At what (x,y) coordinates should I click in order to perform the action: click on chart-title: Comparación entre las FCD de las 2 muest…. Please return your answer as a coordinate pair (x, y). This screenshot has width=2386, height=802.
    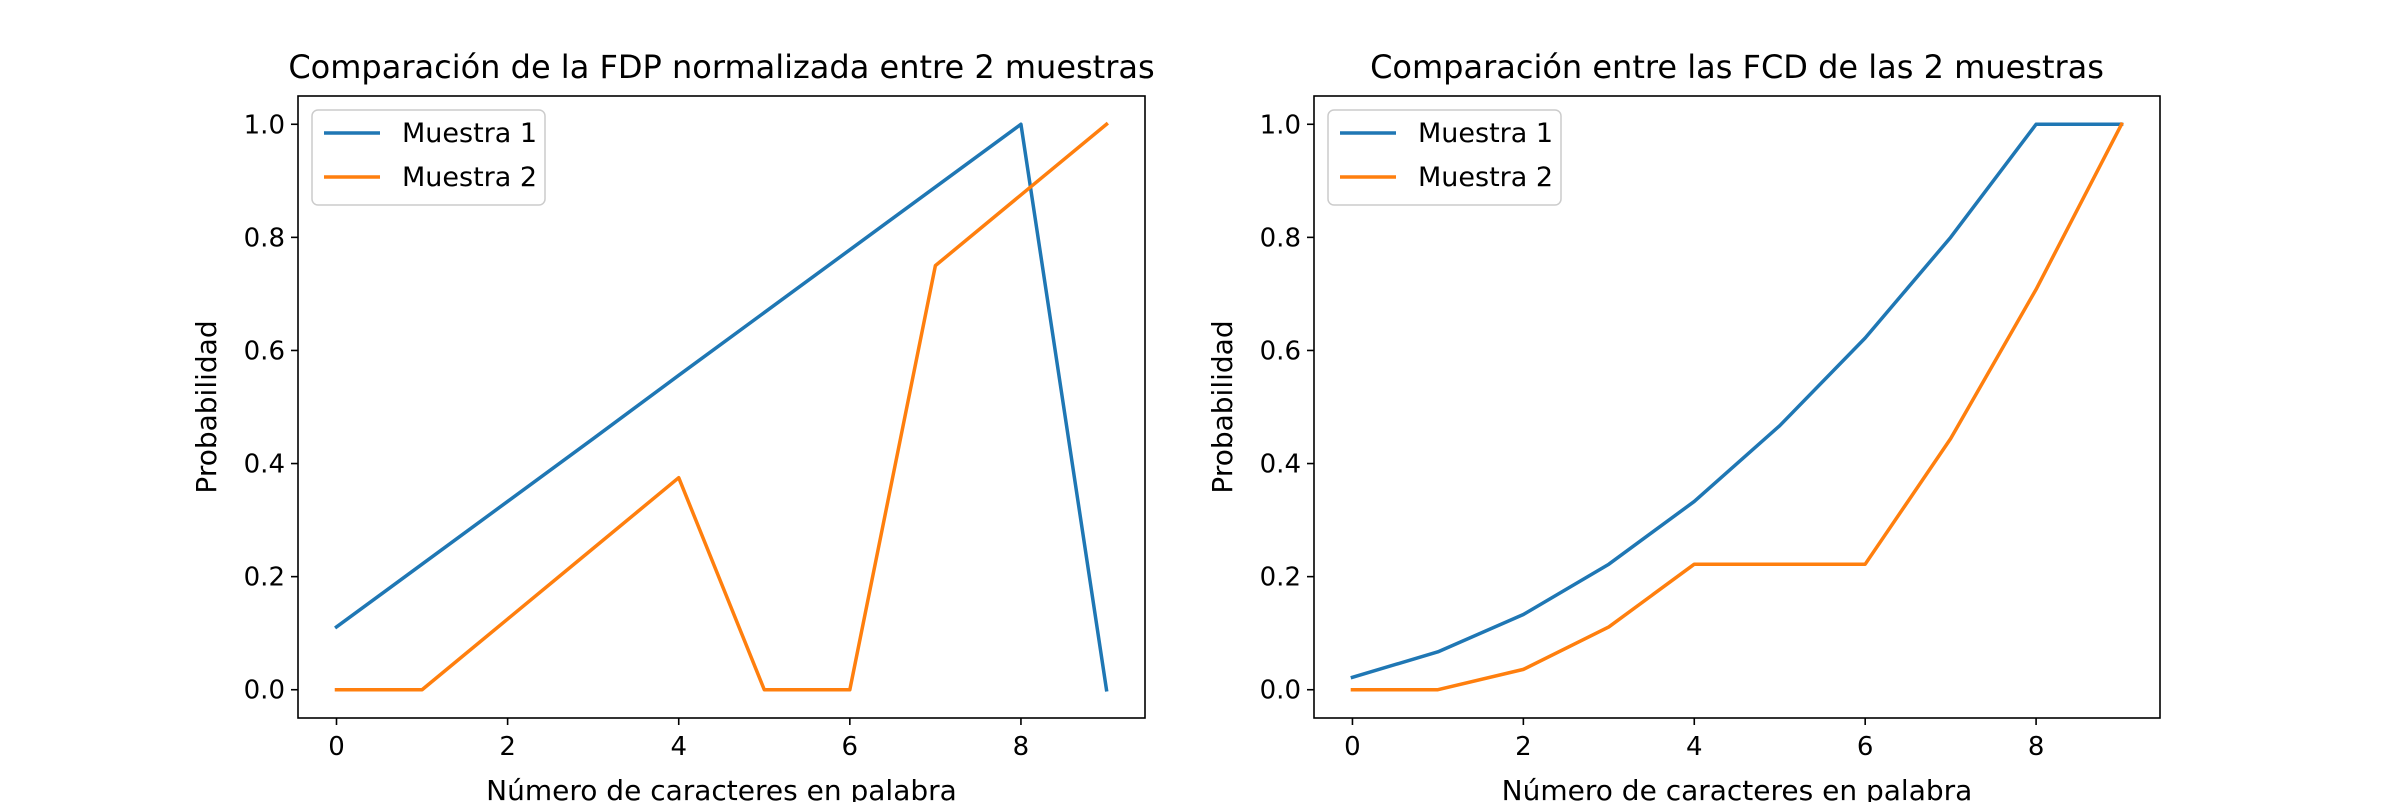
    Looking at the image, I should click on (1737, 67).